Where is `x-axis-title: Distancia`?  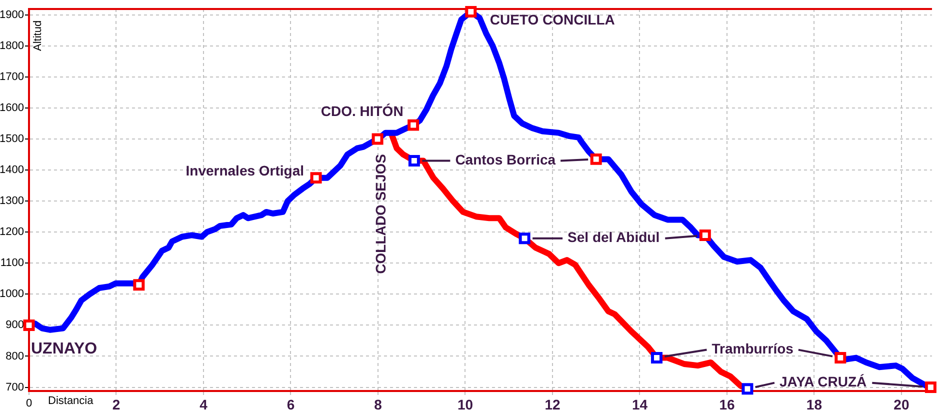
x-axis-title: Distancia is located at coordinates (71, 401).